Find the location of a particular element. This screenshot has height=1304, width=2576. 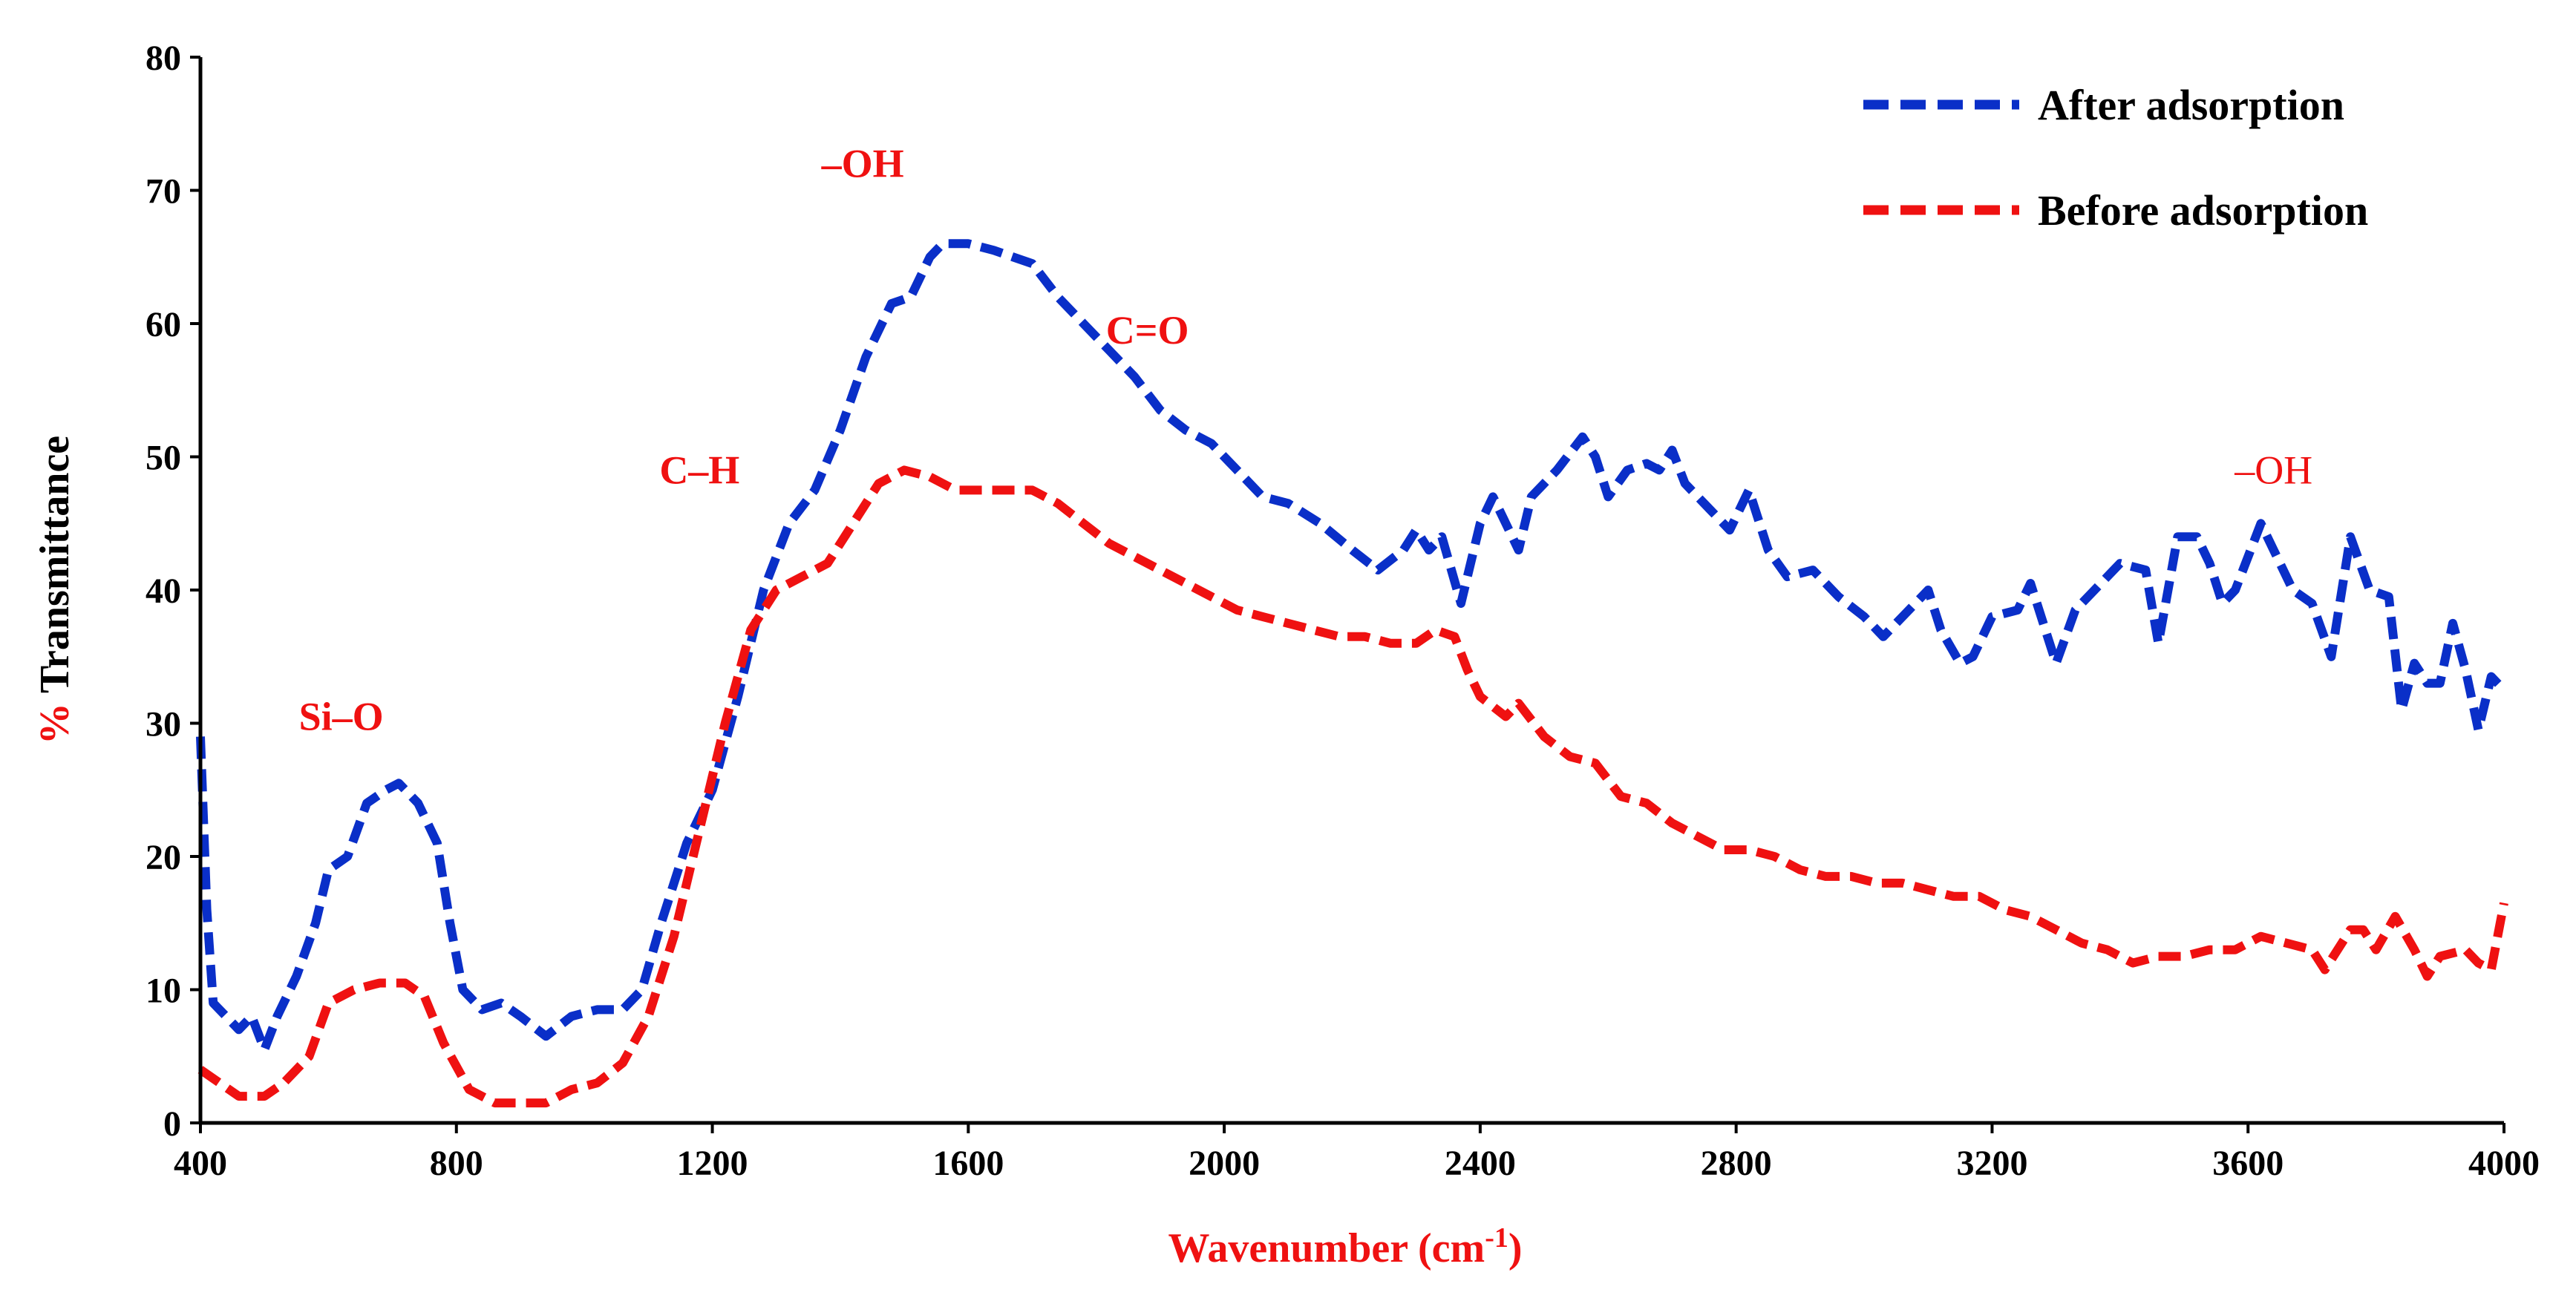

y-tick-label: 20 is located at coordinates (163, 857).